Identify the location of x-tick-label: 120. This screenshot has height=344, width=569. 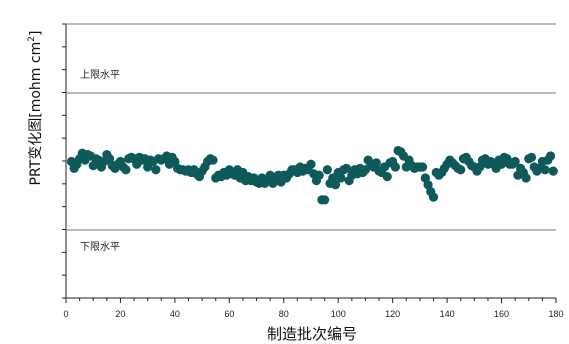
(392, 314).